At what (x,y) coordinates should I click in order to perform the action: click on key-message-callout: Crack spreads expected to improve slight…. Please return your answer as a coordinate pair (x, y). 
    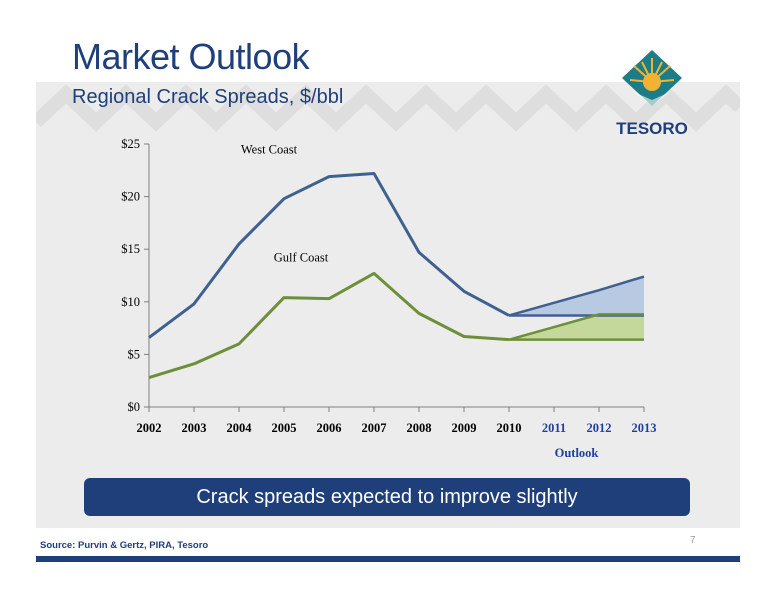
    Looking at the image, I should click on (387, 497).